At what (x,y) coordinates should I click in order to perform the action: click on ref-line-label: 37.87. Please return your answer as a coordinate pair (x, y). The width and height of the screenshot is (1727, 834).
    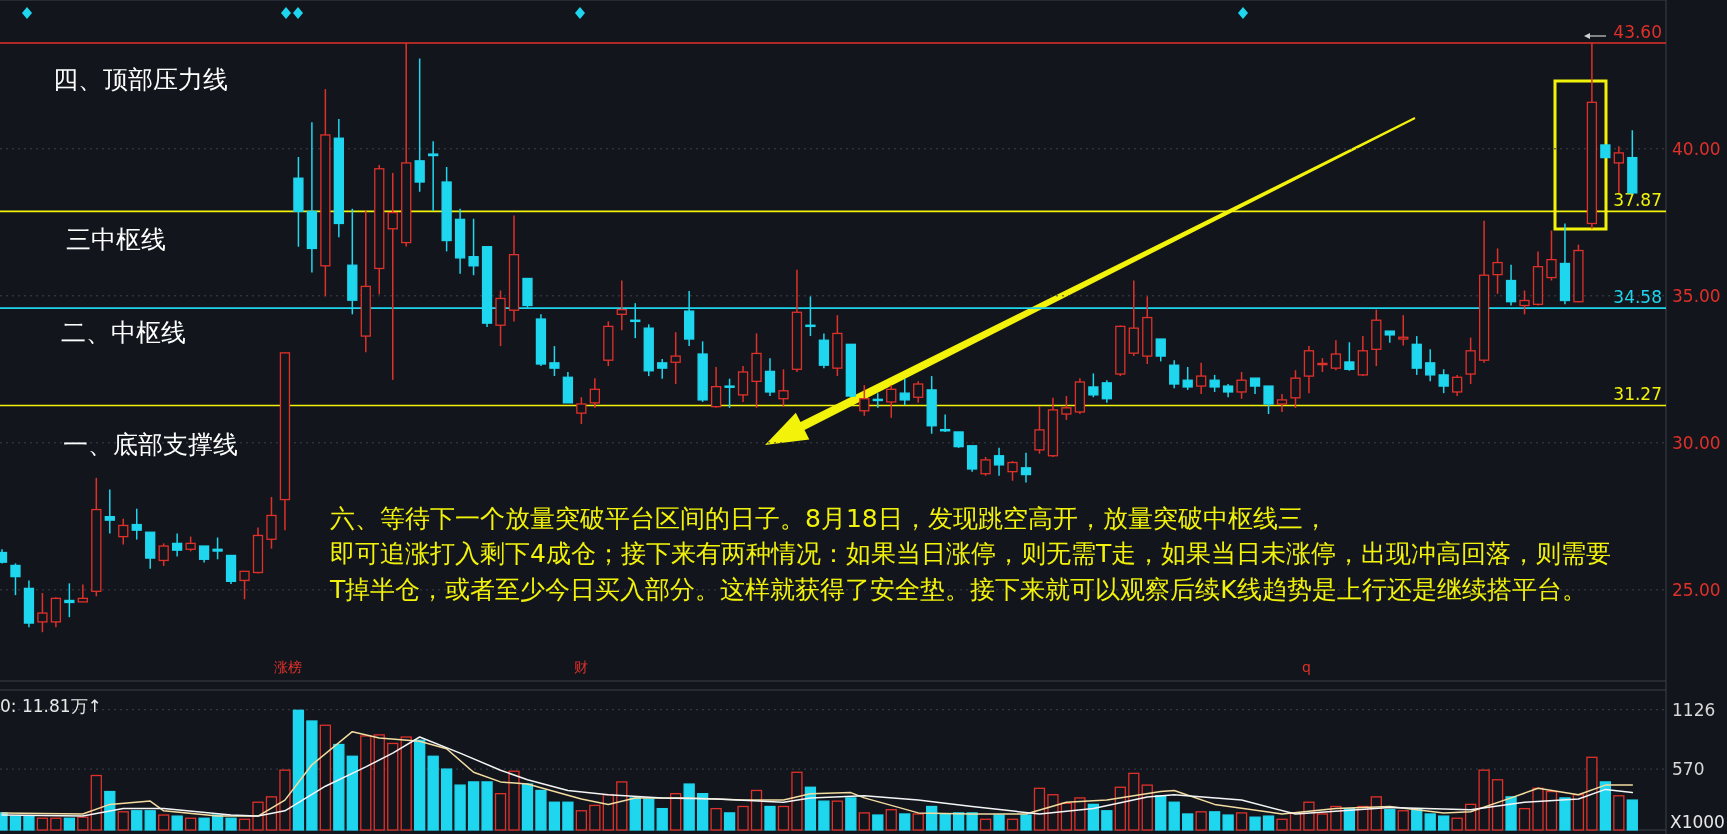
    Looking at the image, I should click on (1637, 200).